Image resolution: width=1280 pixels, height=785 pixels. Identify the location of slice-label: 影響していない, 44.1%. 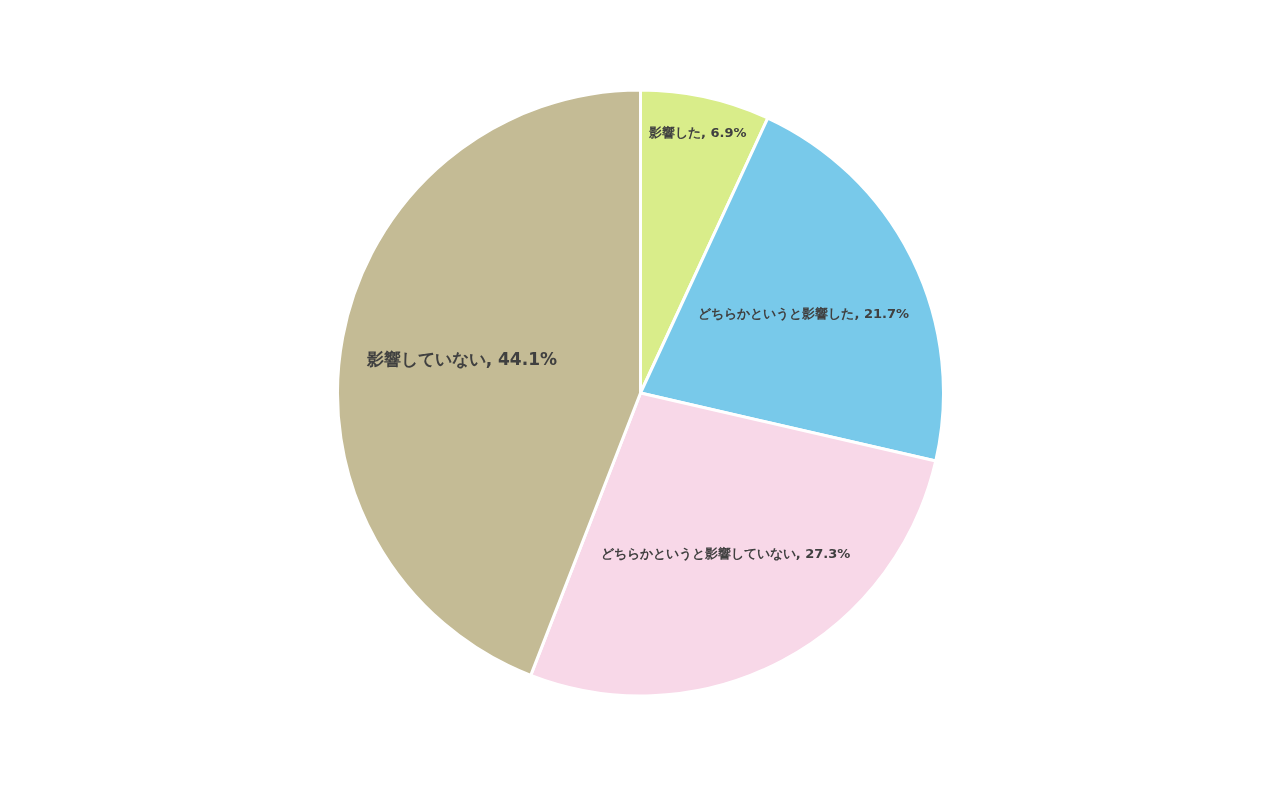
(461, 359).